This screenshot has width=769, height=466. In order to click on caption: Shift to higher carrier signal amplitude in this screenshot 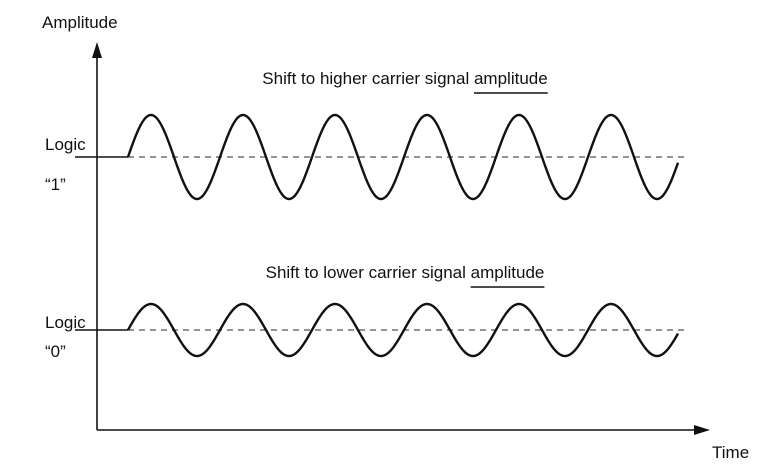, I will do `click(404, 78)`.